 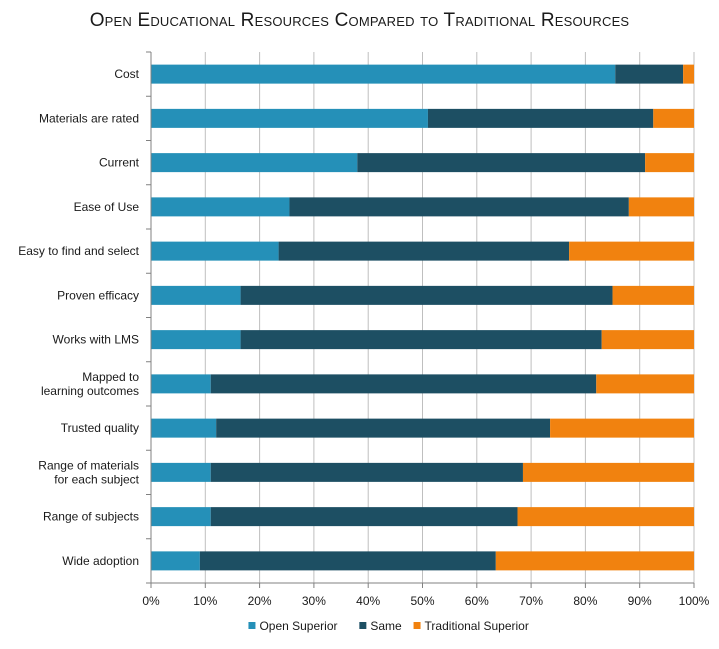 I want to click on x-tick-label: 30%, so click(x=314, y=601).